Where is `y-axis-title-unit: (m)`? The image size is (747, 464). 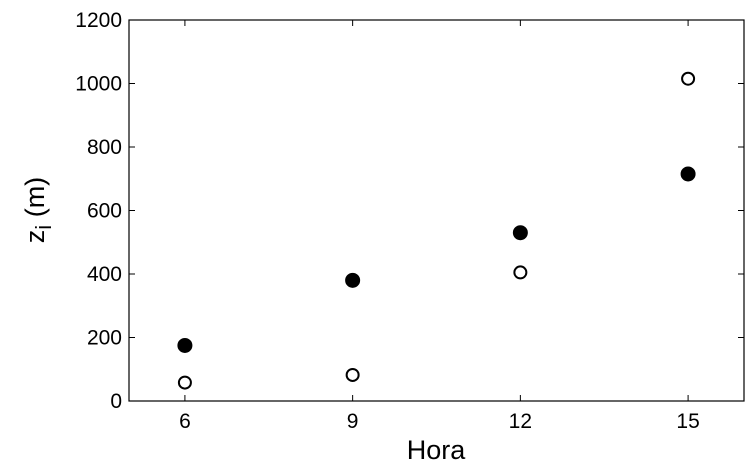
y-axis-title-unit: (m) is located at coordinates (35, 201).